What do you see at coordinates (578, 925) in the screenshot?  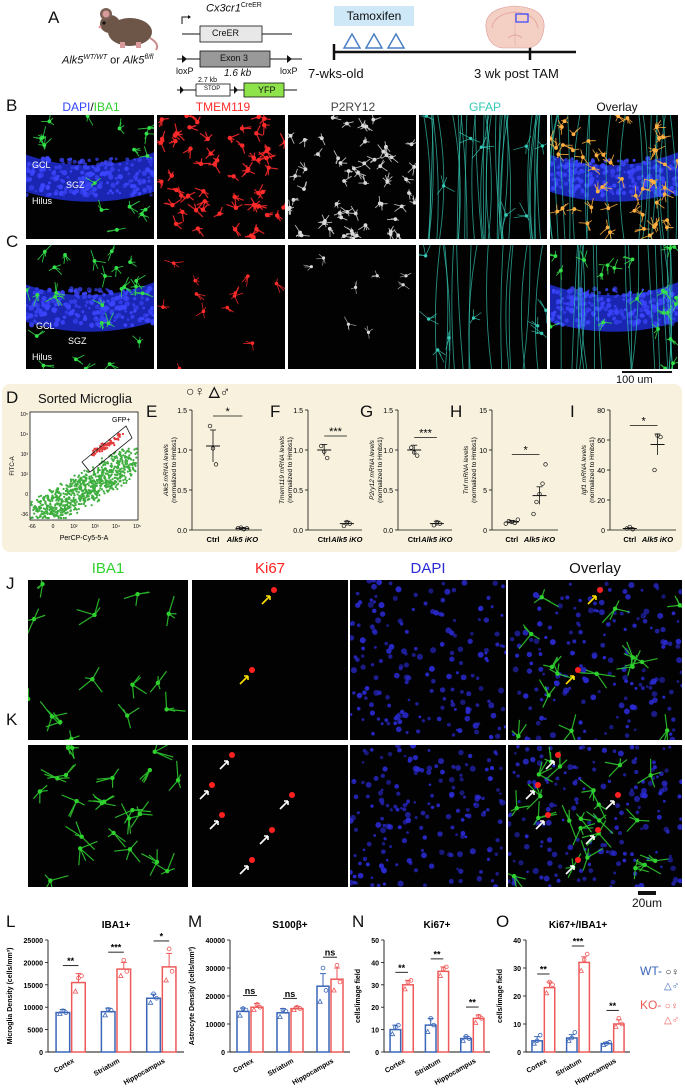 I see `chart-title: Ki67+/IBA1+` at bounding box center [578, 925].